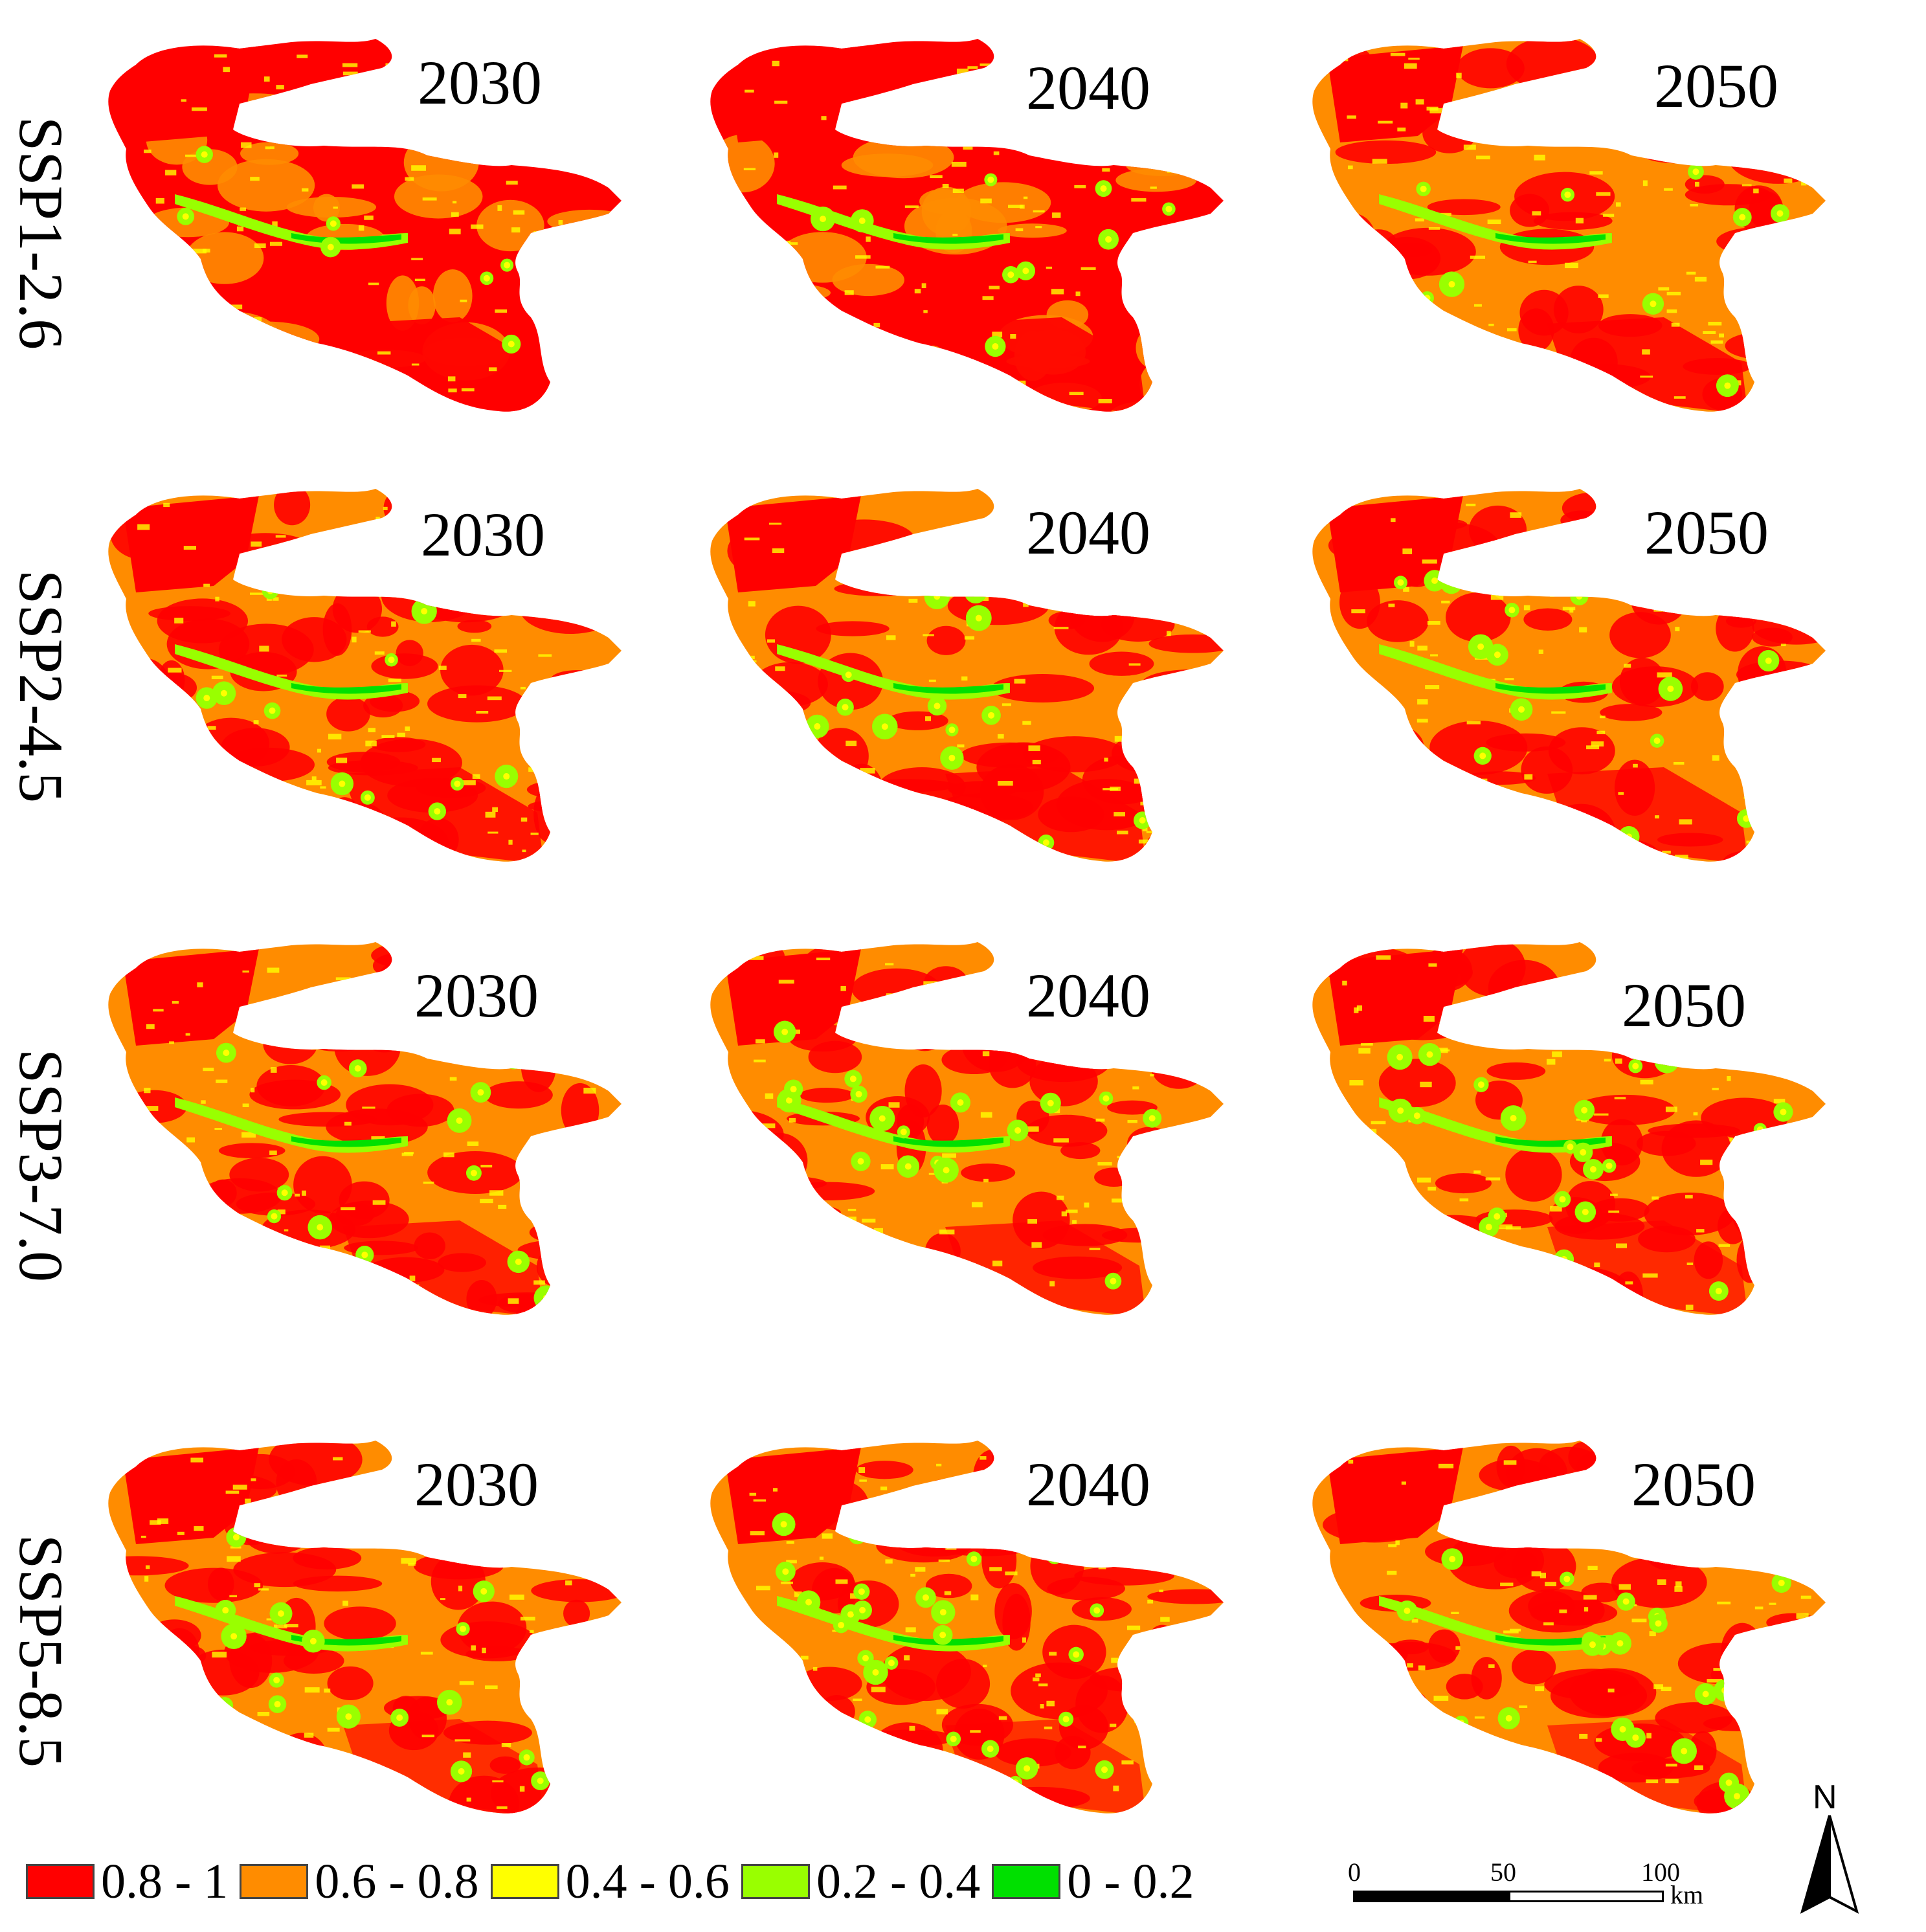  Describe the element at coordinates (898, 1882) in the screenshot. I see `legend-label: 0.2 - 0.4` at that location.